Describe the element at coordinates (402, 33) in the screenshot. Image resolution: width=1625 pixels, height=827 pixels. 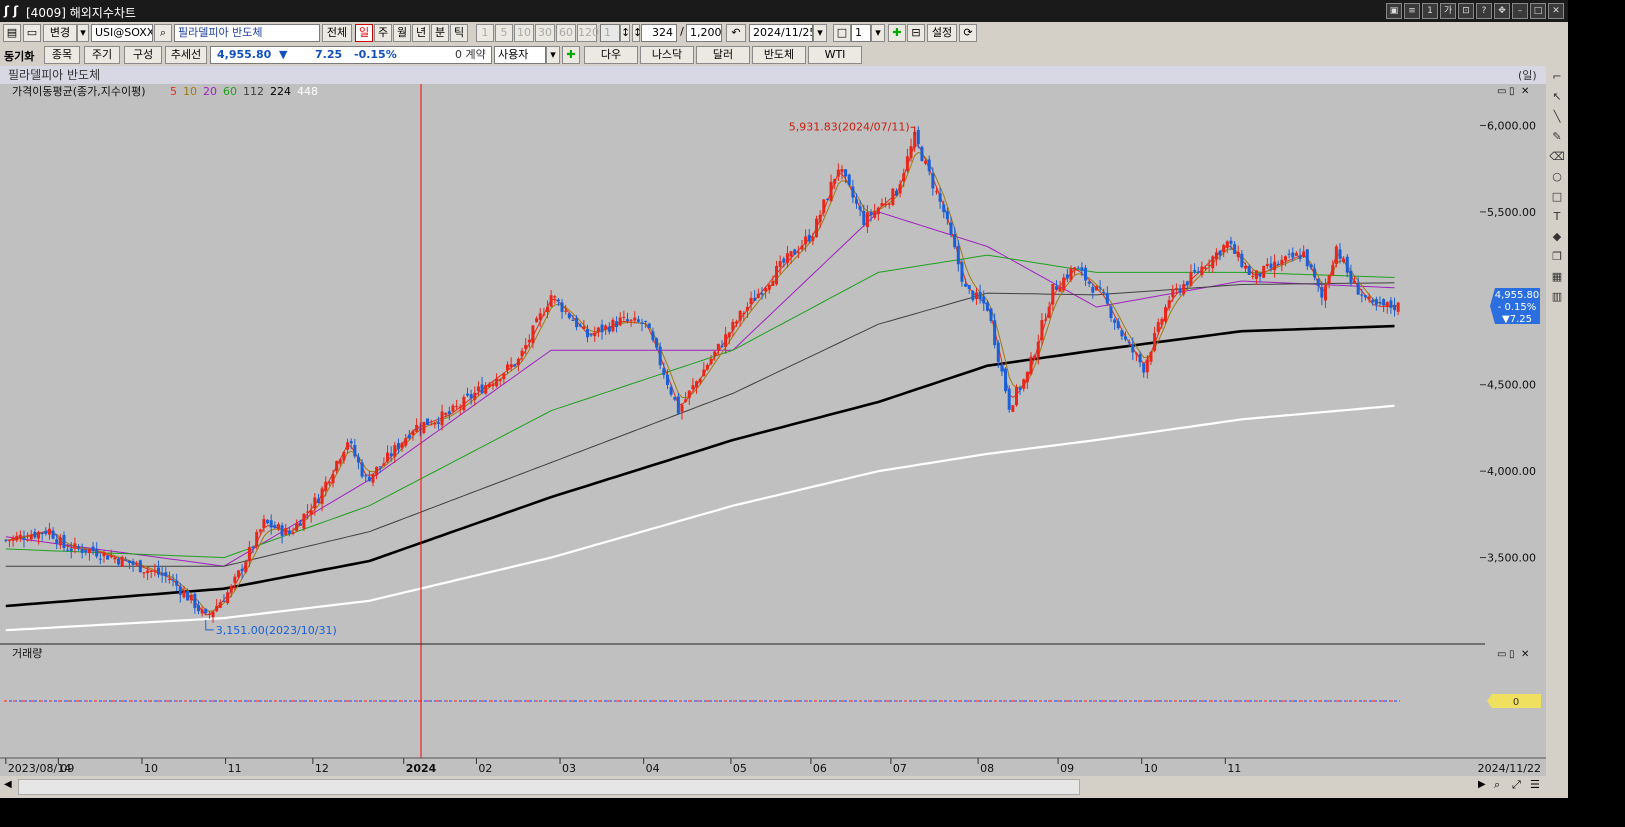
I see `period-month-tab: 월` at that location.